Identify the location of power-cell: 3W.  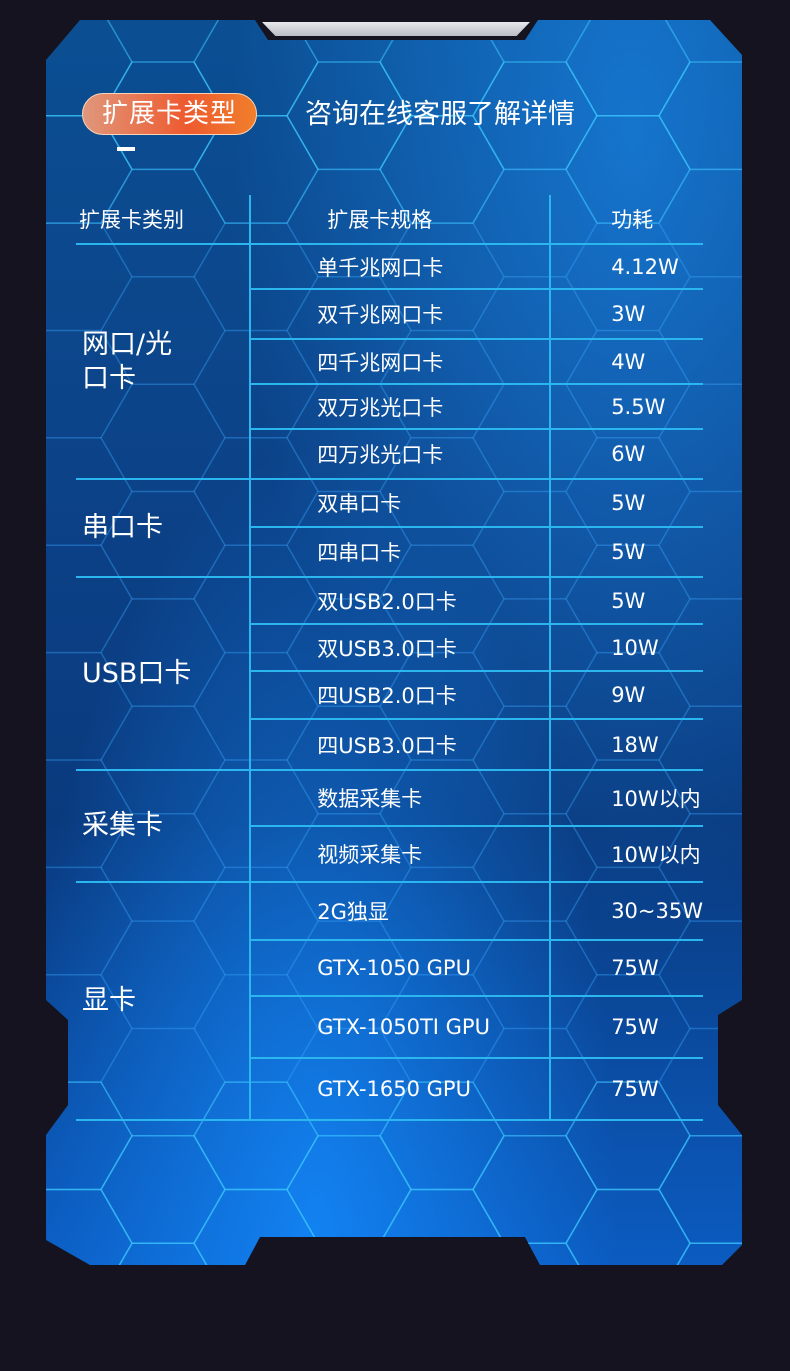
(626, 314).